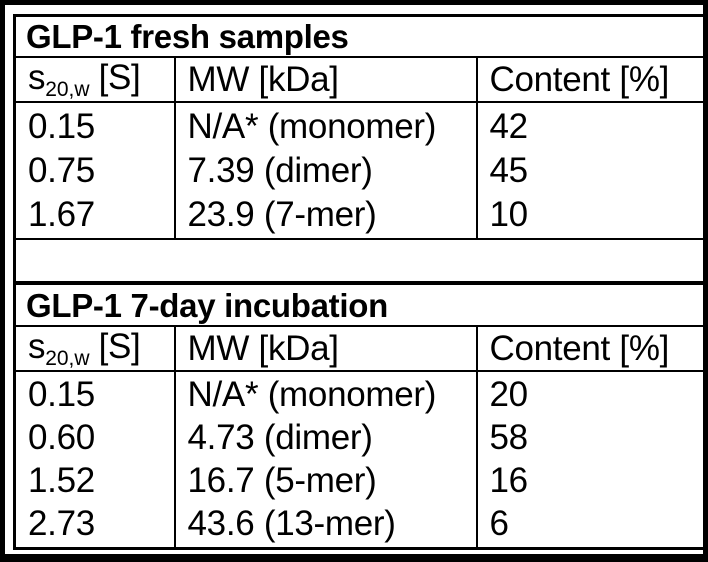  What do you see at coordinates (590, 170) in the screenshot?
I see `table1-col-content: 42 45 10` at bounding box center [590, 170].